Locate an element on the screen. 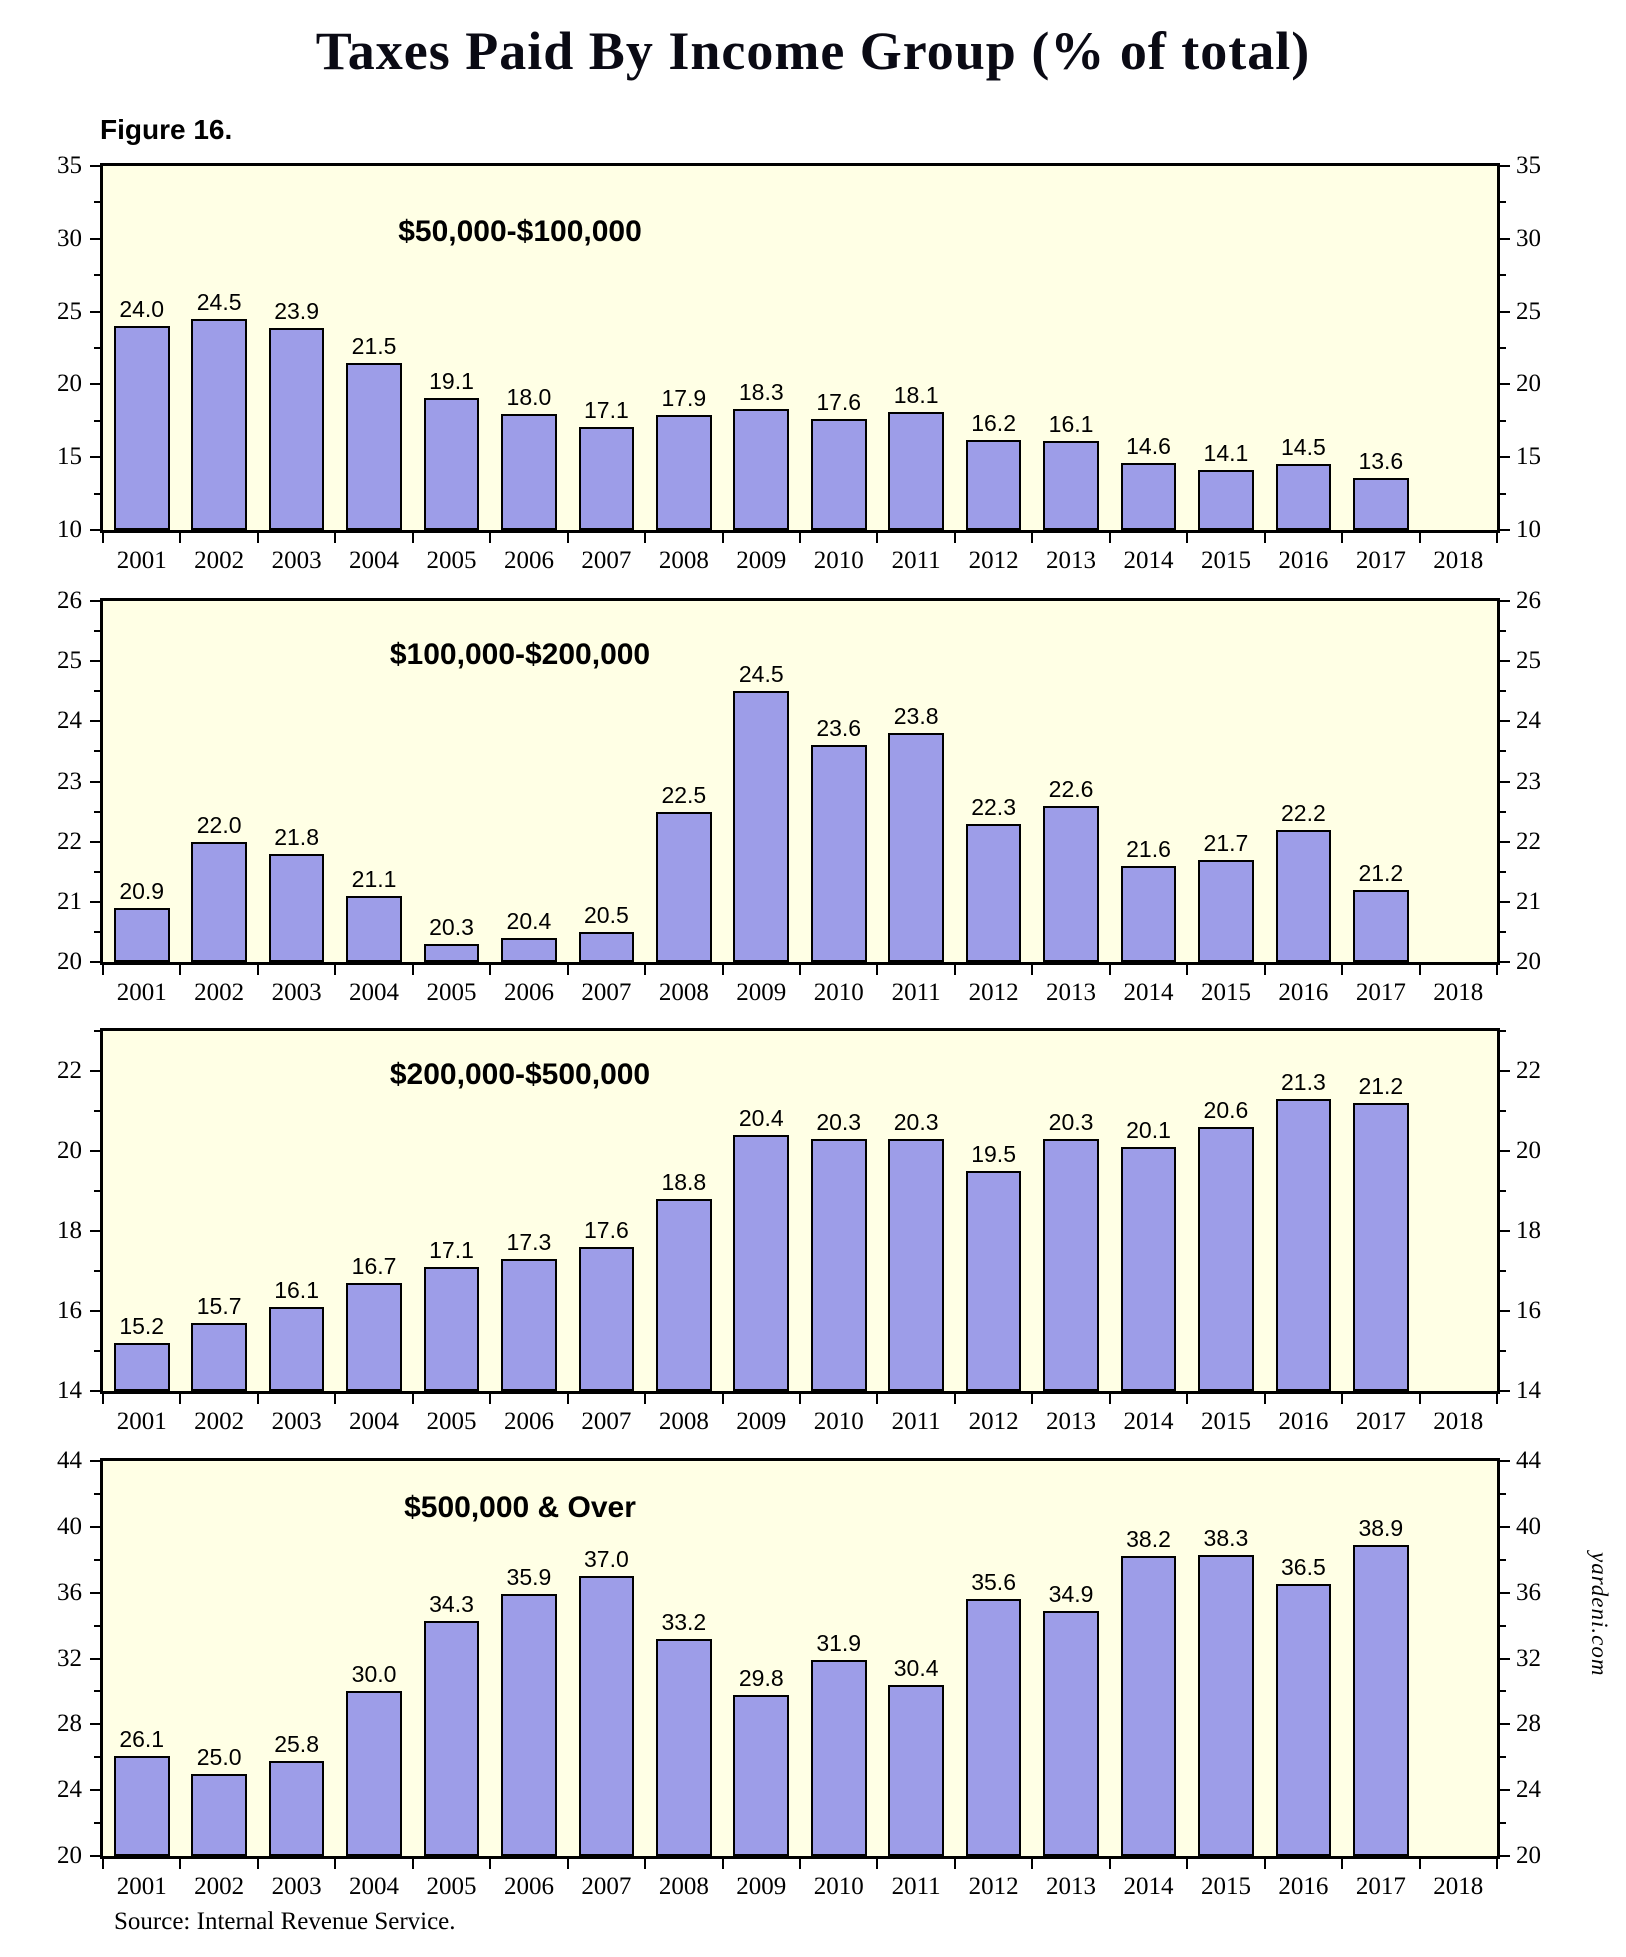 This screenshot has height=1957, width=1626. bar-value-label: 14.6 is located at coordinates (1148, 446).